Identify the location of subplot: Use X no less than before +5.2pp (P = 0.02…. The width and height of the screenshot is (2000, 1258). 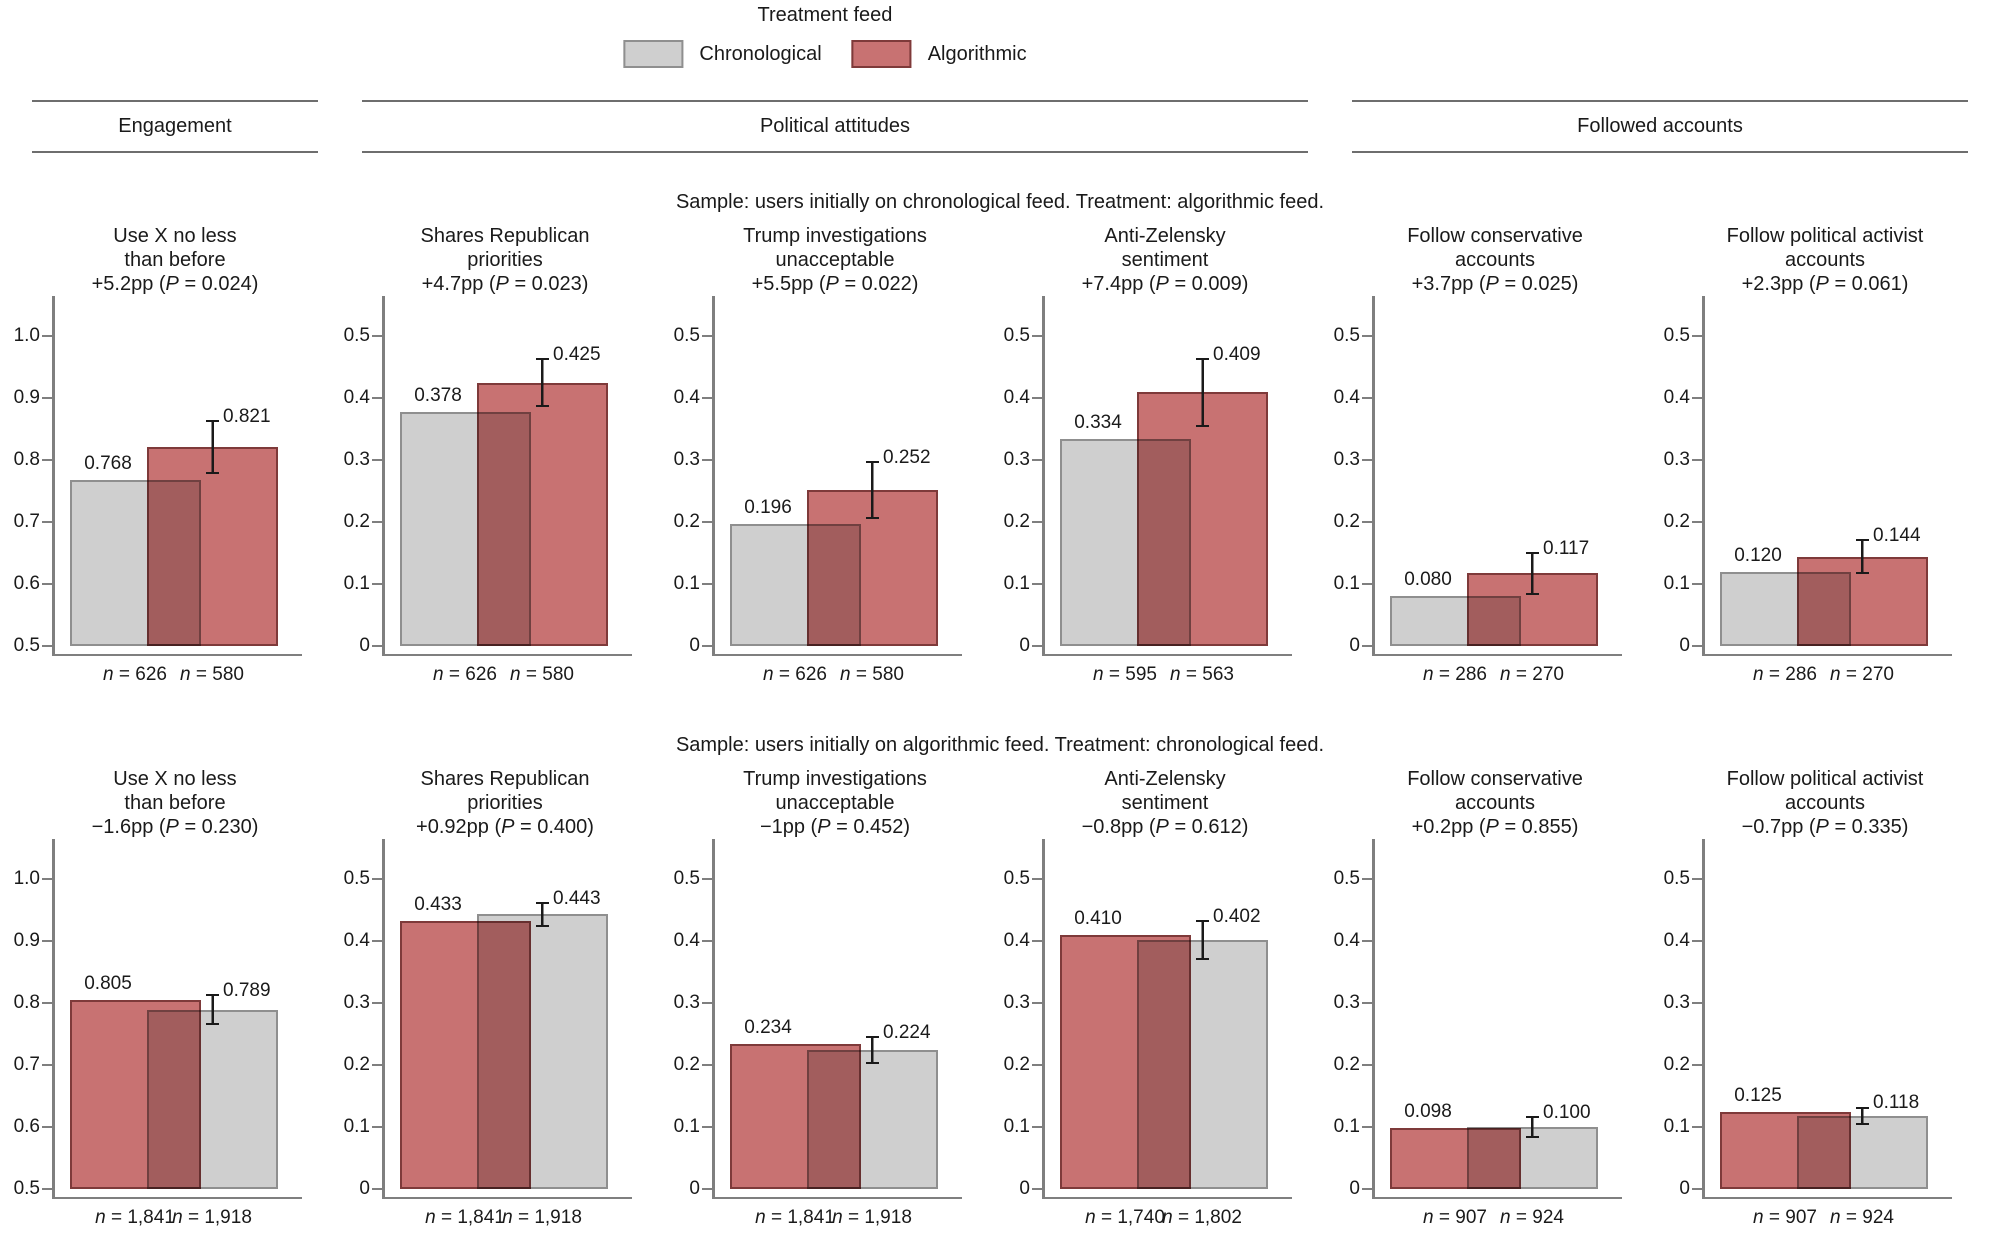
(175, 451).